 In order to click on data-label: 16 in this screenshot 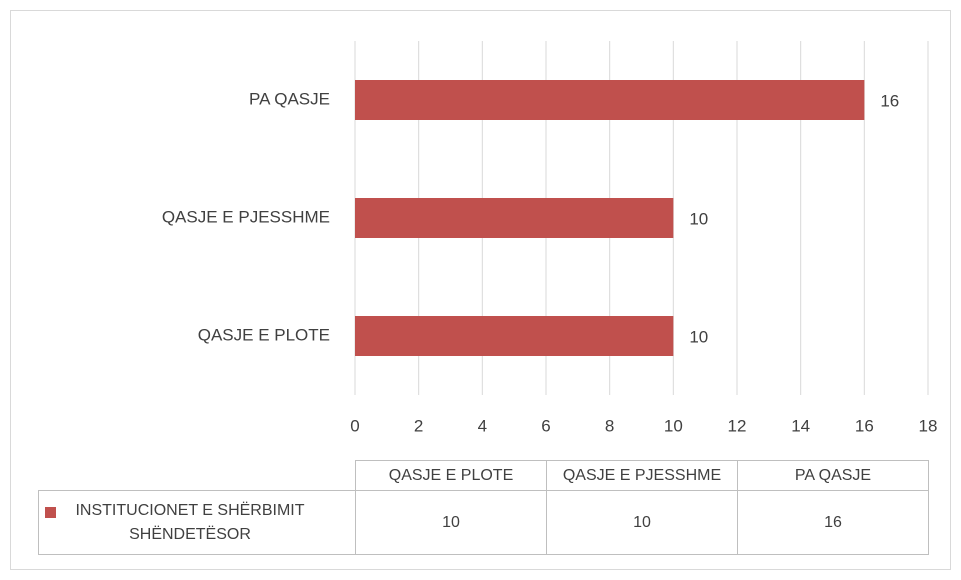, I will do `click(889, 100)`.